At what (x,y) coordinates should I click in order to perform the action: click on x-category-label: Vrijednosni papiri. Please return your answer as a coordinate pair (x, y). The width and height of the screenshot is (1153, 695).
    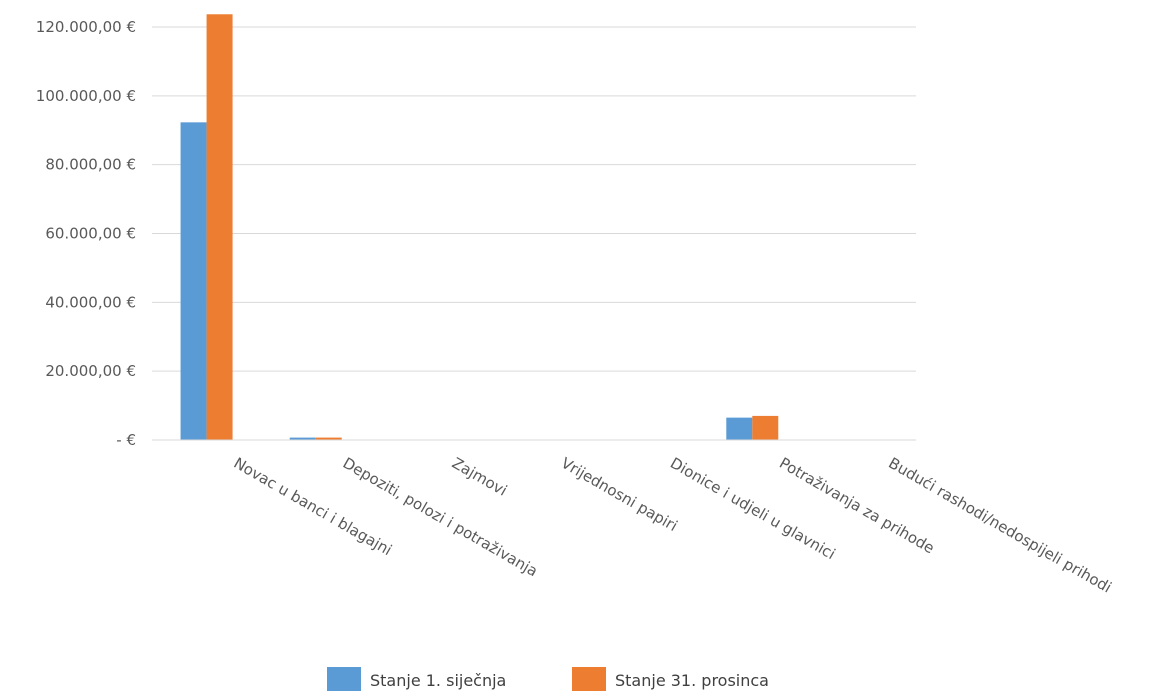
    Looking at the image, I should click on (619, 494).